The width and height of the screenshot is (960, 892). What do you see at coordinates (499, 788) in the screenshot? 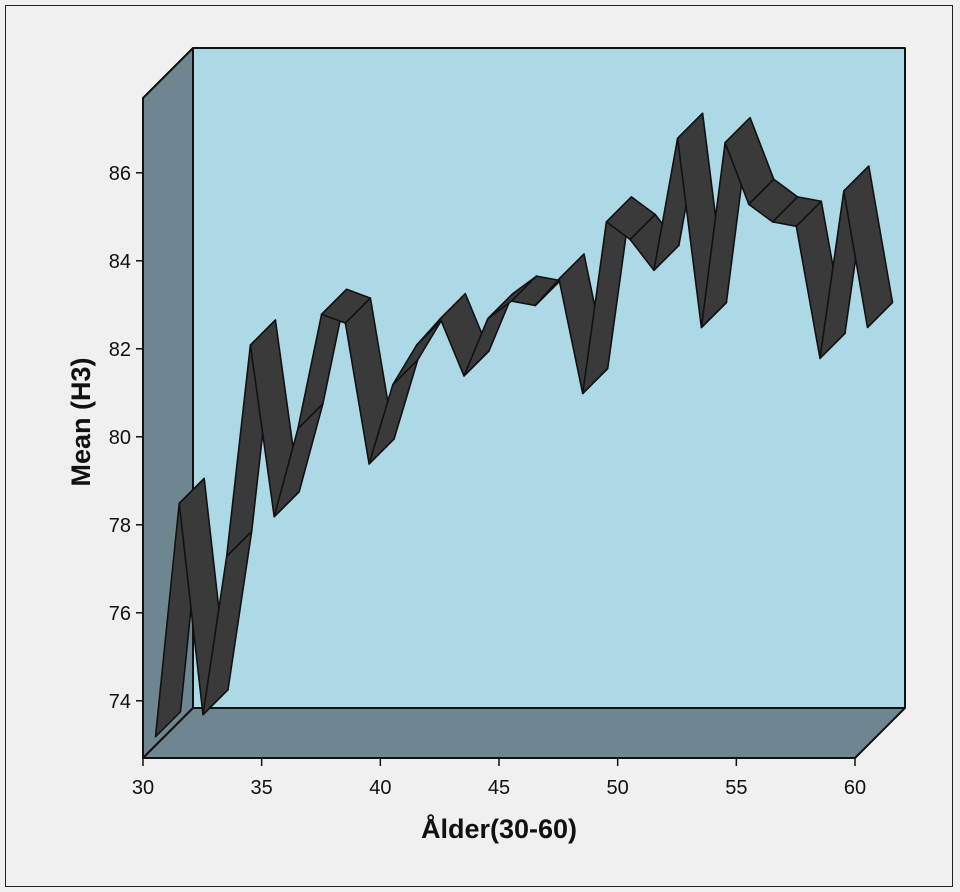
I see `x-tick-label-45: 45` at bounding box center [499, 788].